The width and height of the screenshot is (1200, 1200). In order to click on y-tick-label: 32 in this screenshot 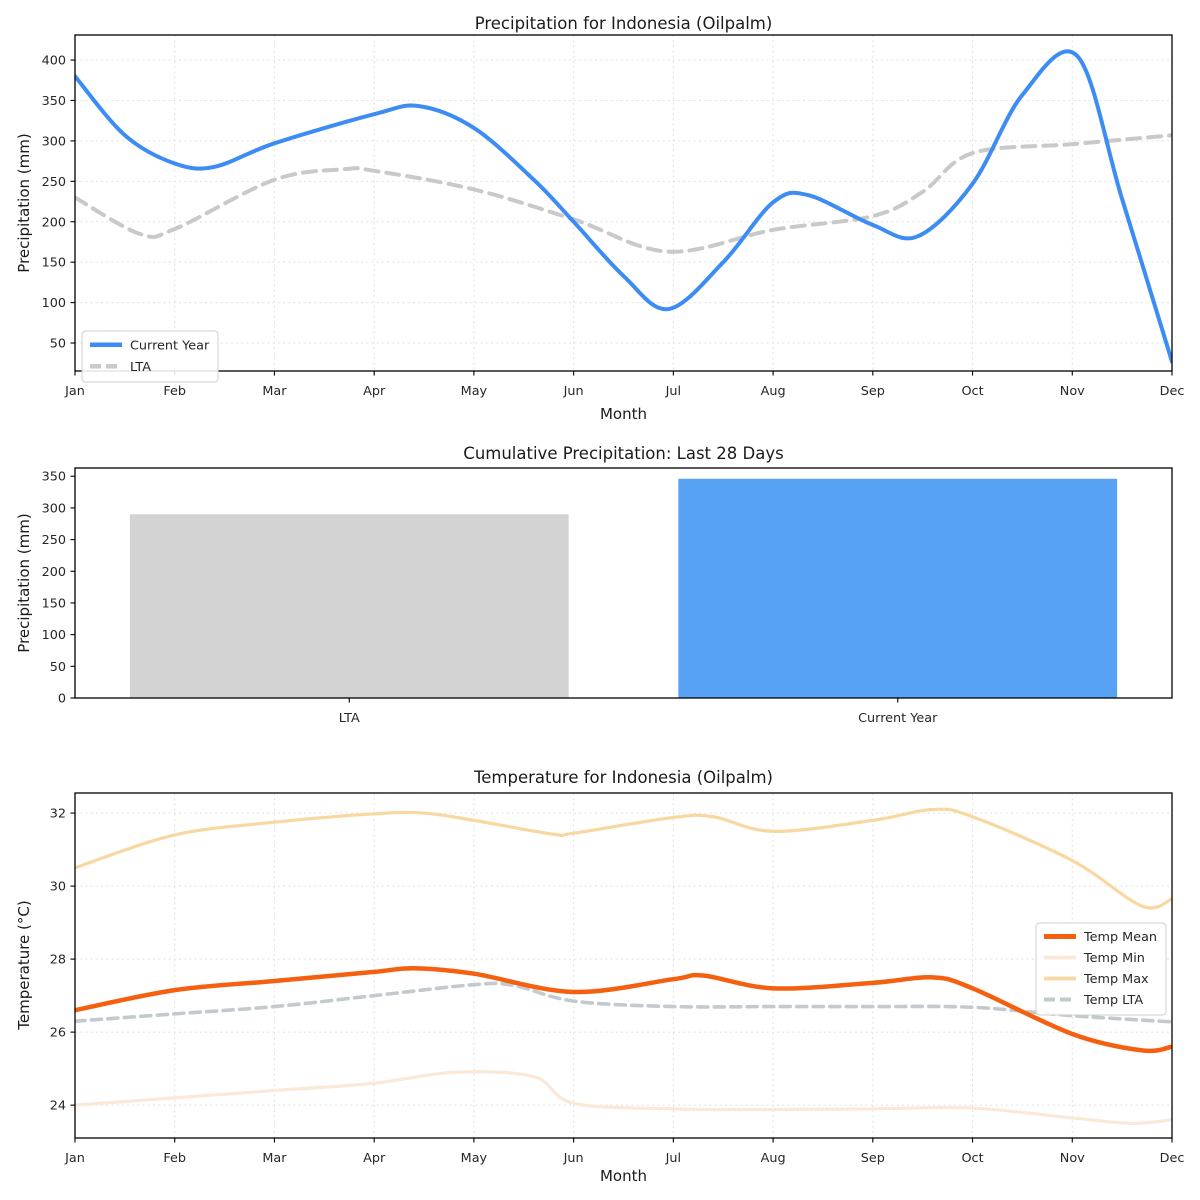, I will do `click(58, 814)`.